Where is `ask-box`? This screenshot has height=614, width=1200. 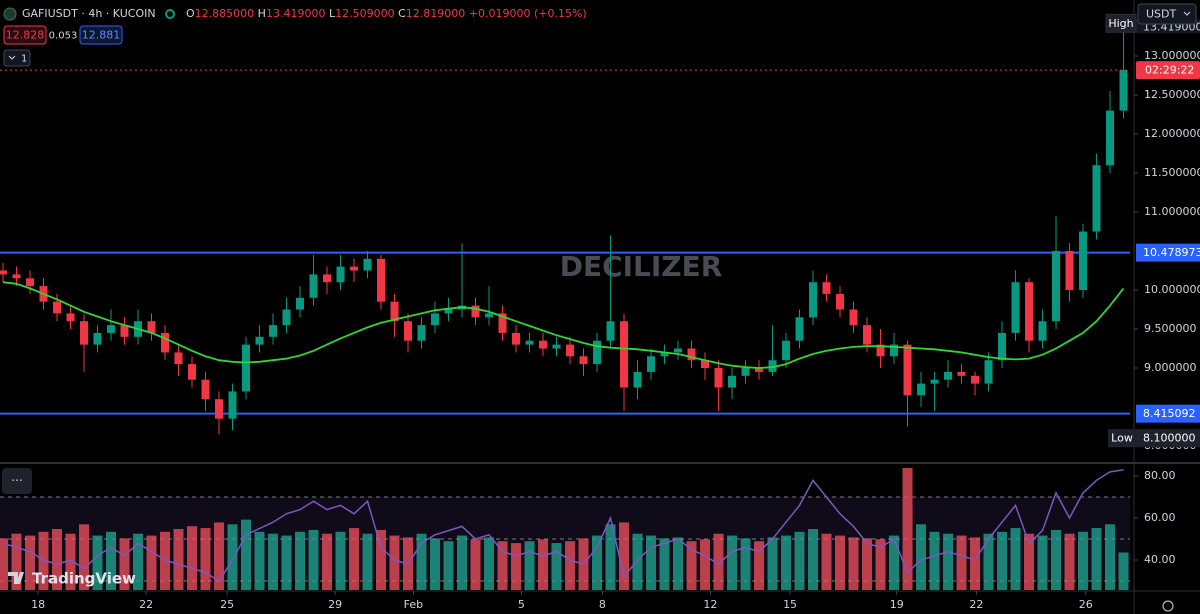 ask-box is located at coordinates (101, 35).